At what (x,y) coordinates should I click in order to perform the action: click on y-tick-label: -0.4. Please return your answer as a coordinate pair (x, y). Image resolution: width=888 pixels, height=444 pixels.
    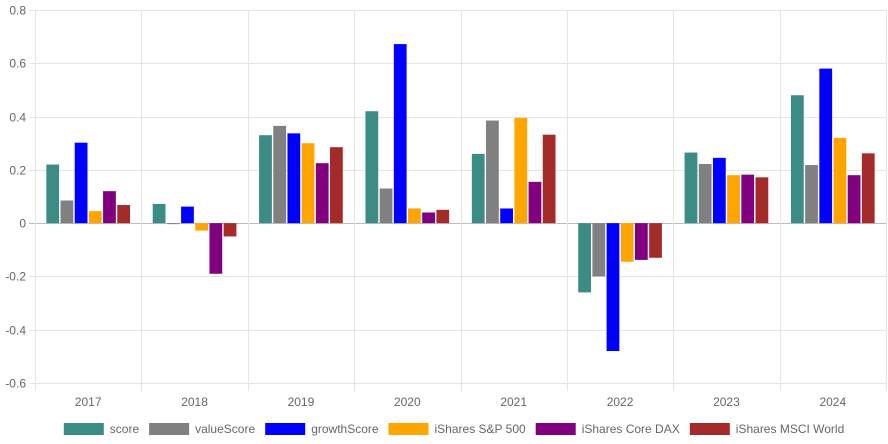
    Looking at the image, I should click on (15, 331).